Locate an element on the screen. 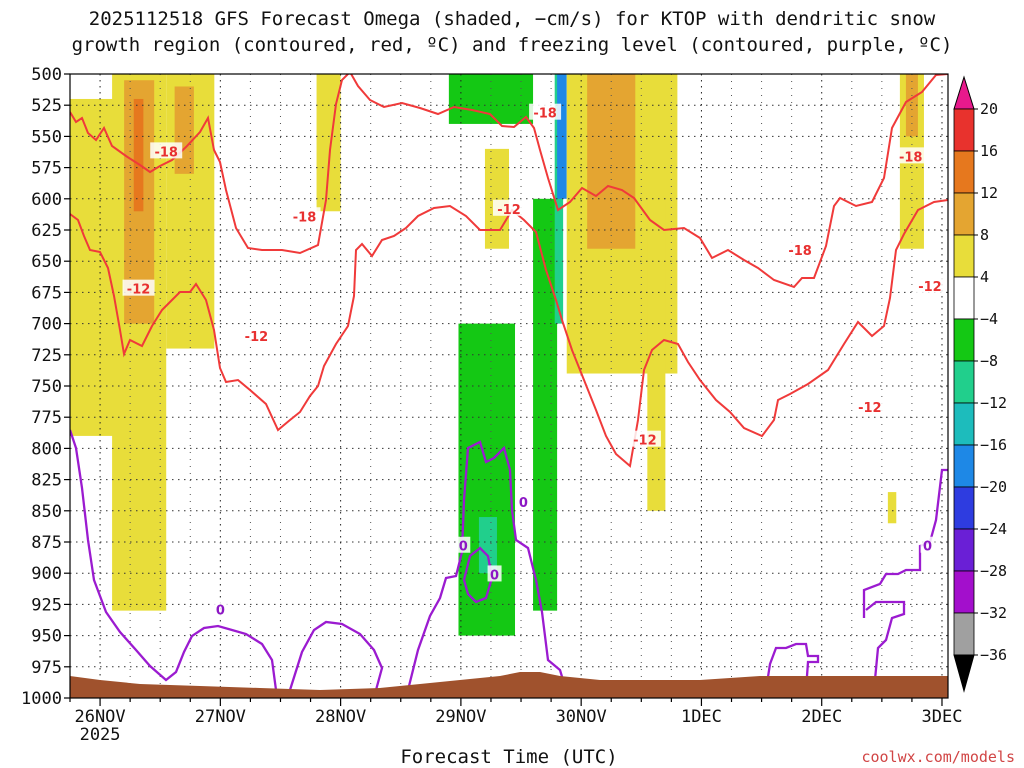 Image resolution: width=1024 pixels, height=768 pixels. colorbar-label-8: −16 is located at coordinates (993, 445).